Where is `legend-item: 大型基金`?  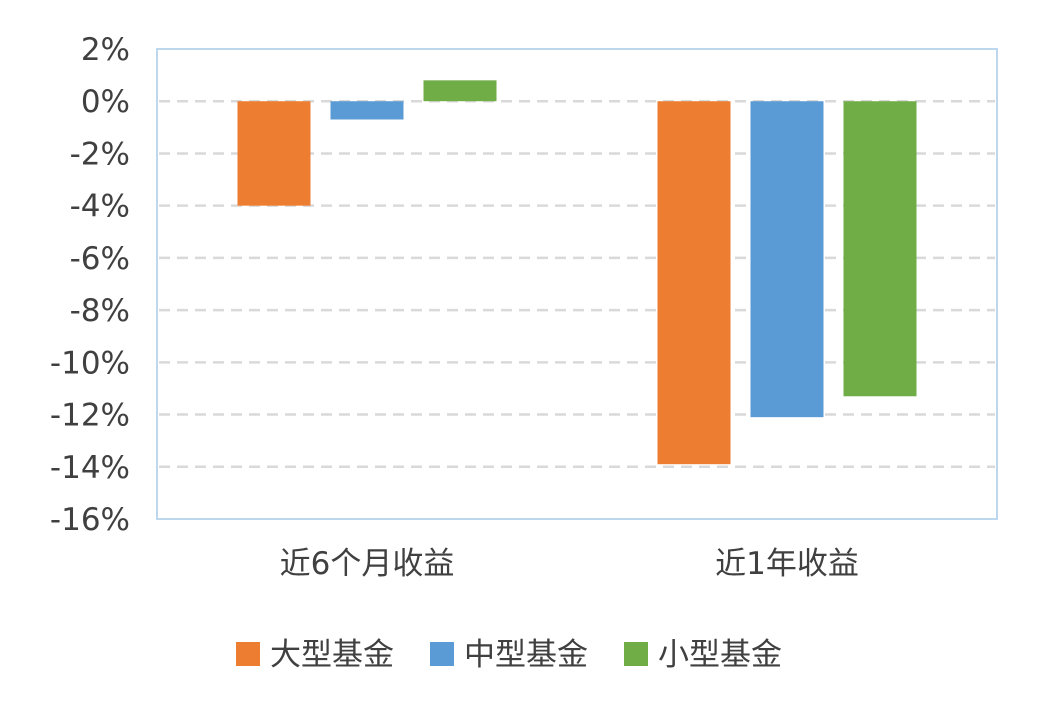
legend-item: 大型基金 is located at coordinates (315, 655).